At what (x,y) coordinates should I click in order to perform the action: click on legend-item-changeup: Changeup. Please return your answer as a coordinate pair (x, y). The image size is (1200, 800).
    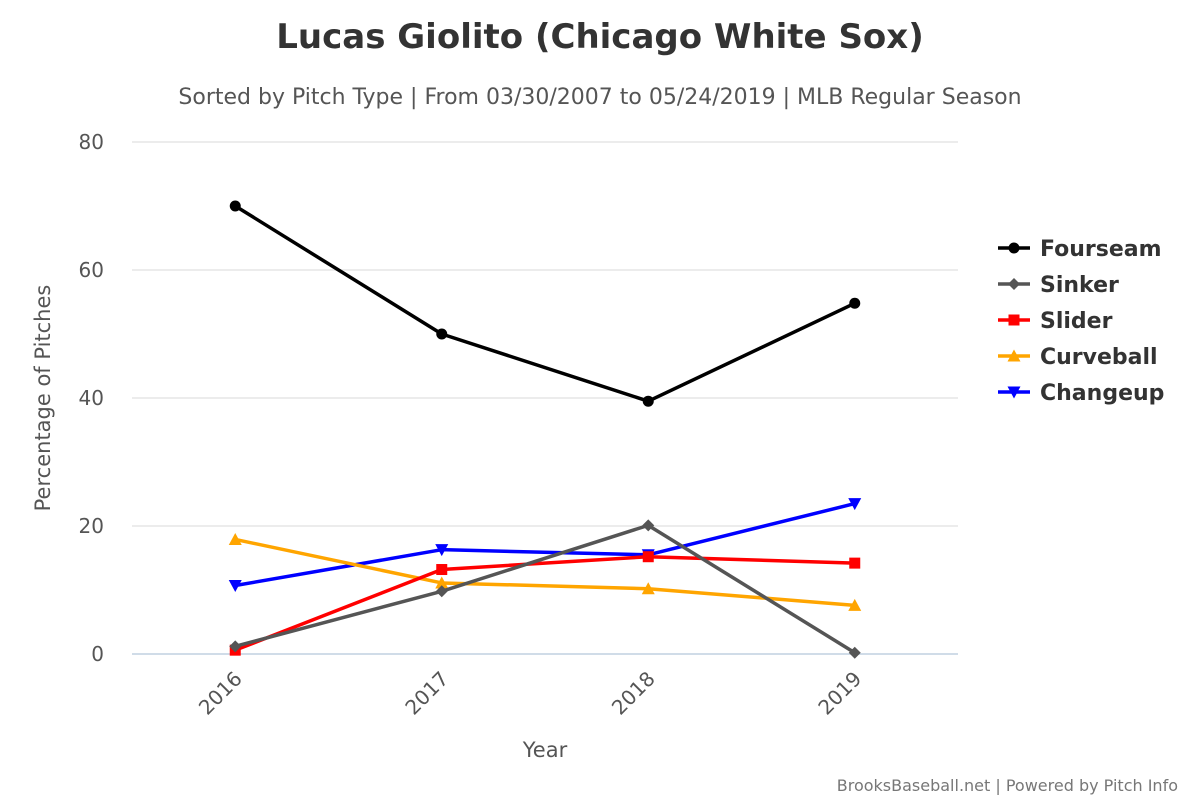
    Looking at the image, I should click on (1081, 393).